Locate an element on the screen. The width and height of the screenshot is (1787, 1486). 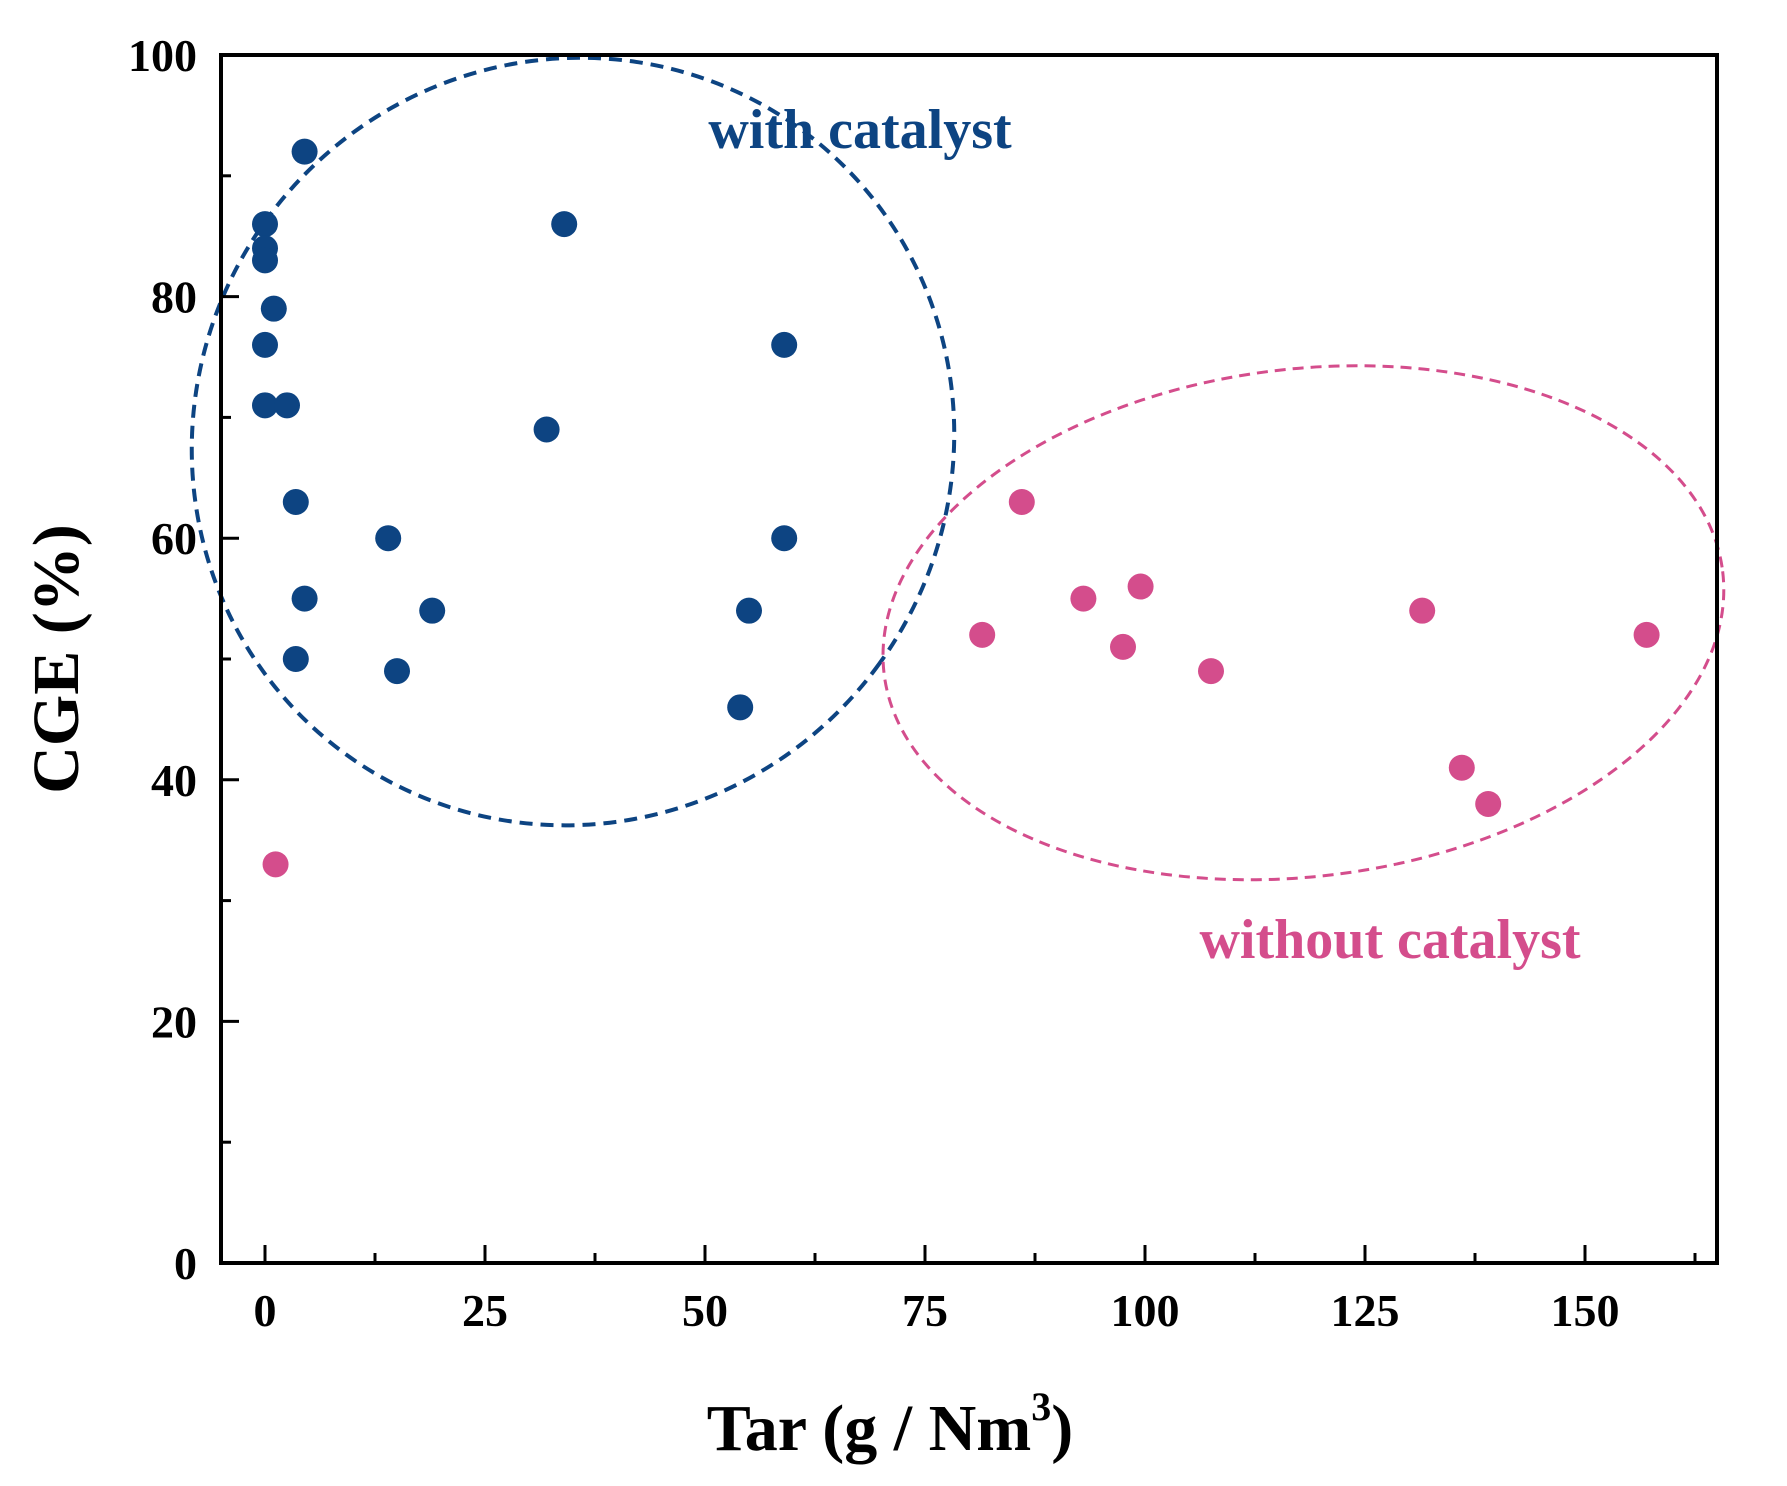
y-tick-label: 20 is located at coordinates (174, 1021).